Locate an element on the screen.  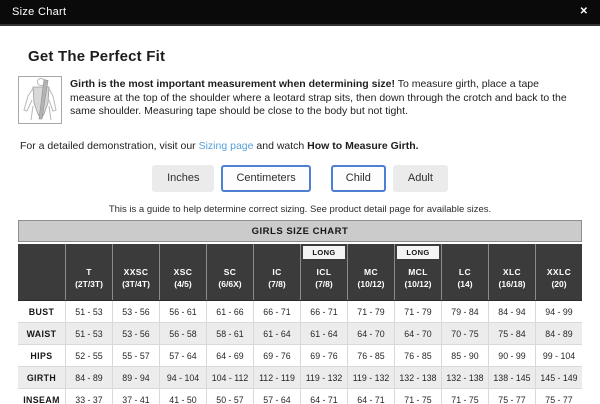
age-toggle-group: Child Adult is located at coordinates (389, 179).